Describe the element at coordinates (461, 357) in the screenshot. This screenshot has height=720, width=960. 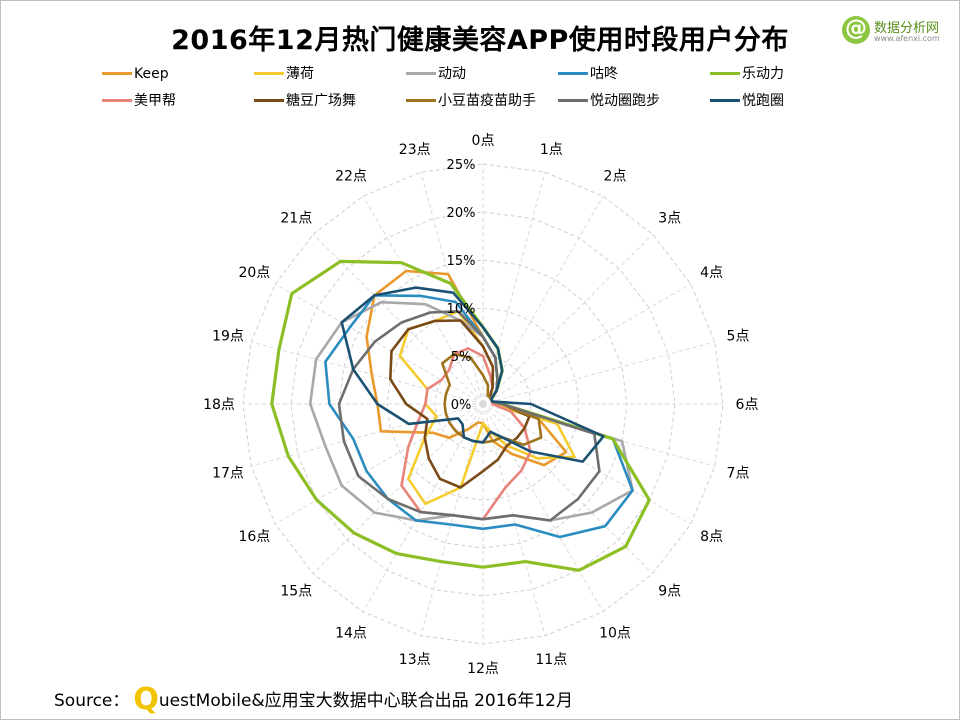
I see `radial-tick-label: 5%` at that location.